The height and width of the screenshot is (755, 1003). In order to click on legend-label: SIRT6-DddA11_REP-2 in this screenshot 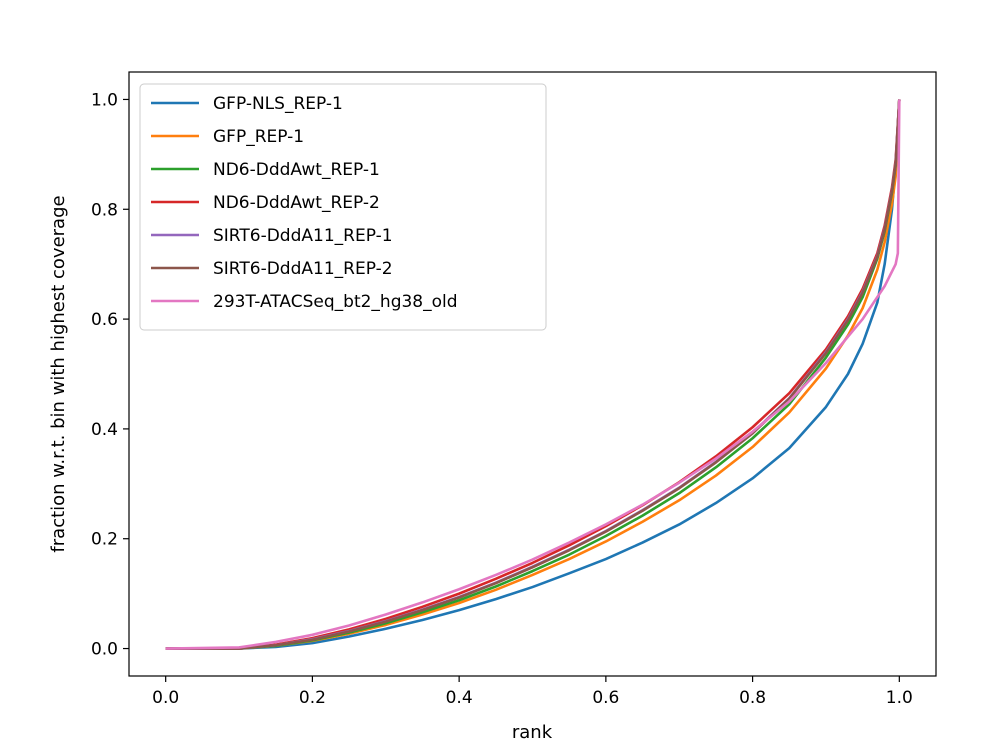, I will do `click(303, 269)`.